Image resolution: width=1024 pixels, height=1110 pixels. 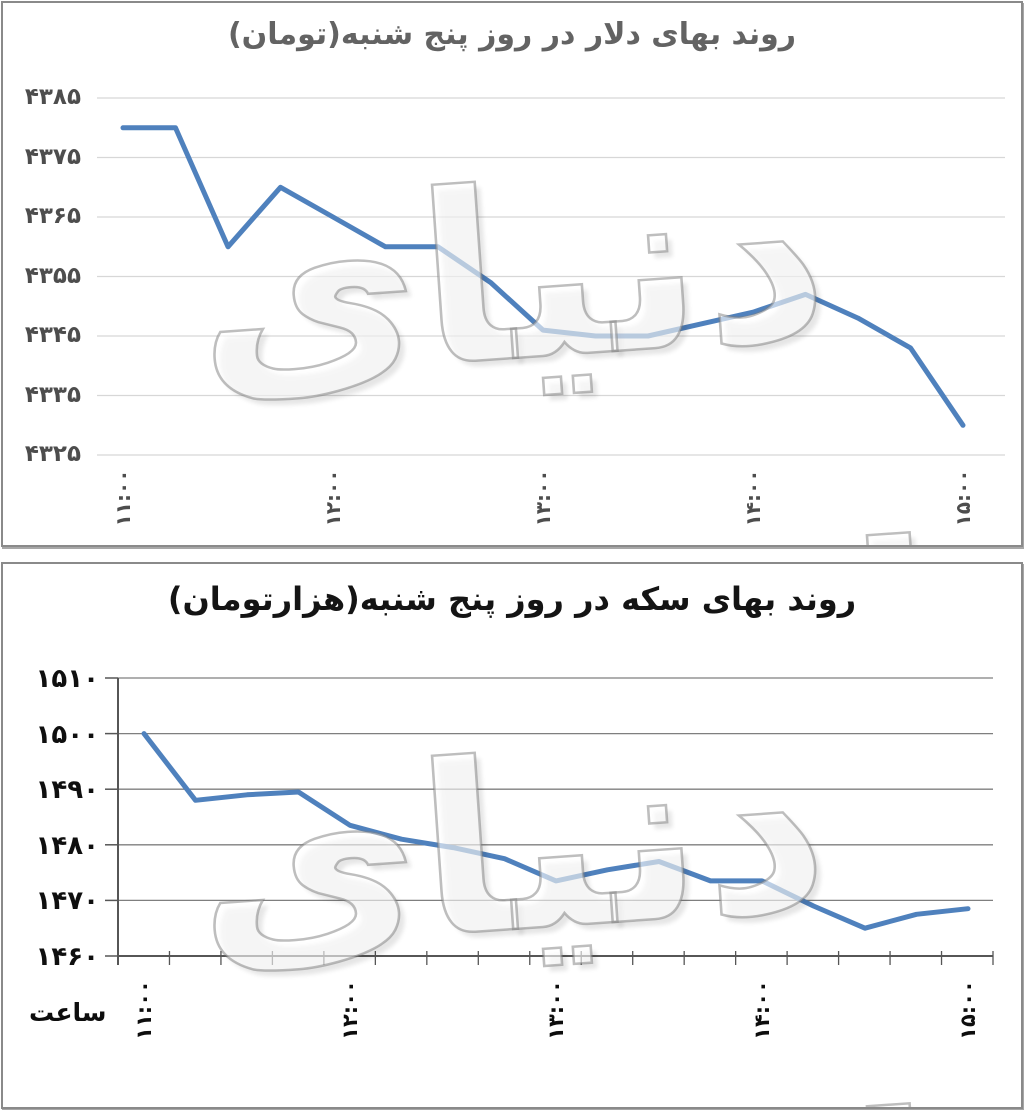 I want to click on coin-price-series-line, so click(x=556, y=831).